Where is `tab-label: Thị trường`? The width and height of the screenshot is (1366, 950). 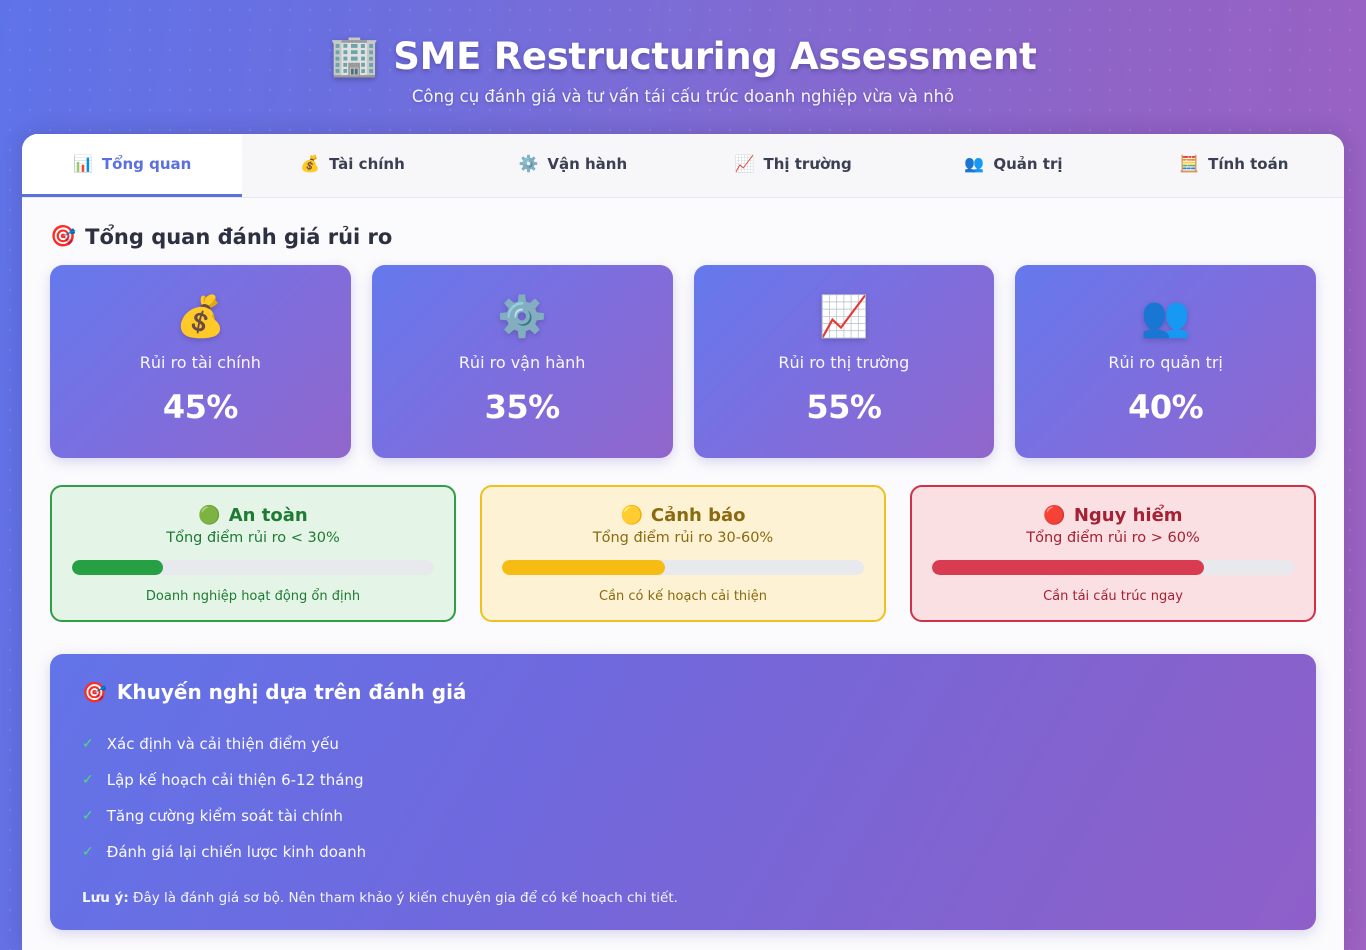 tab-label: Thị trường is located at coordinates (807, 164).